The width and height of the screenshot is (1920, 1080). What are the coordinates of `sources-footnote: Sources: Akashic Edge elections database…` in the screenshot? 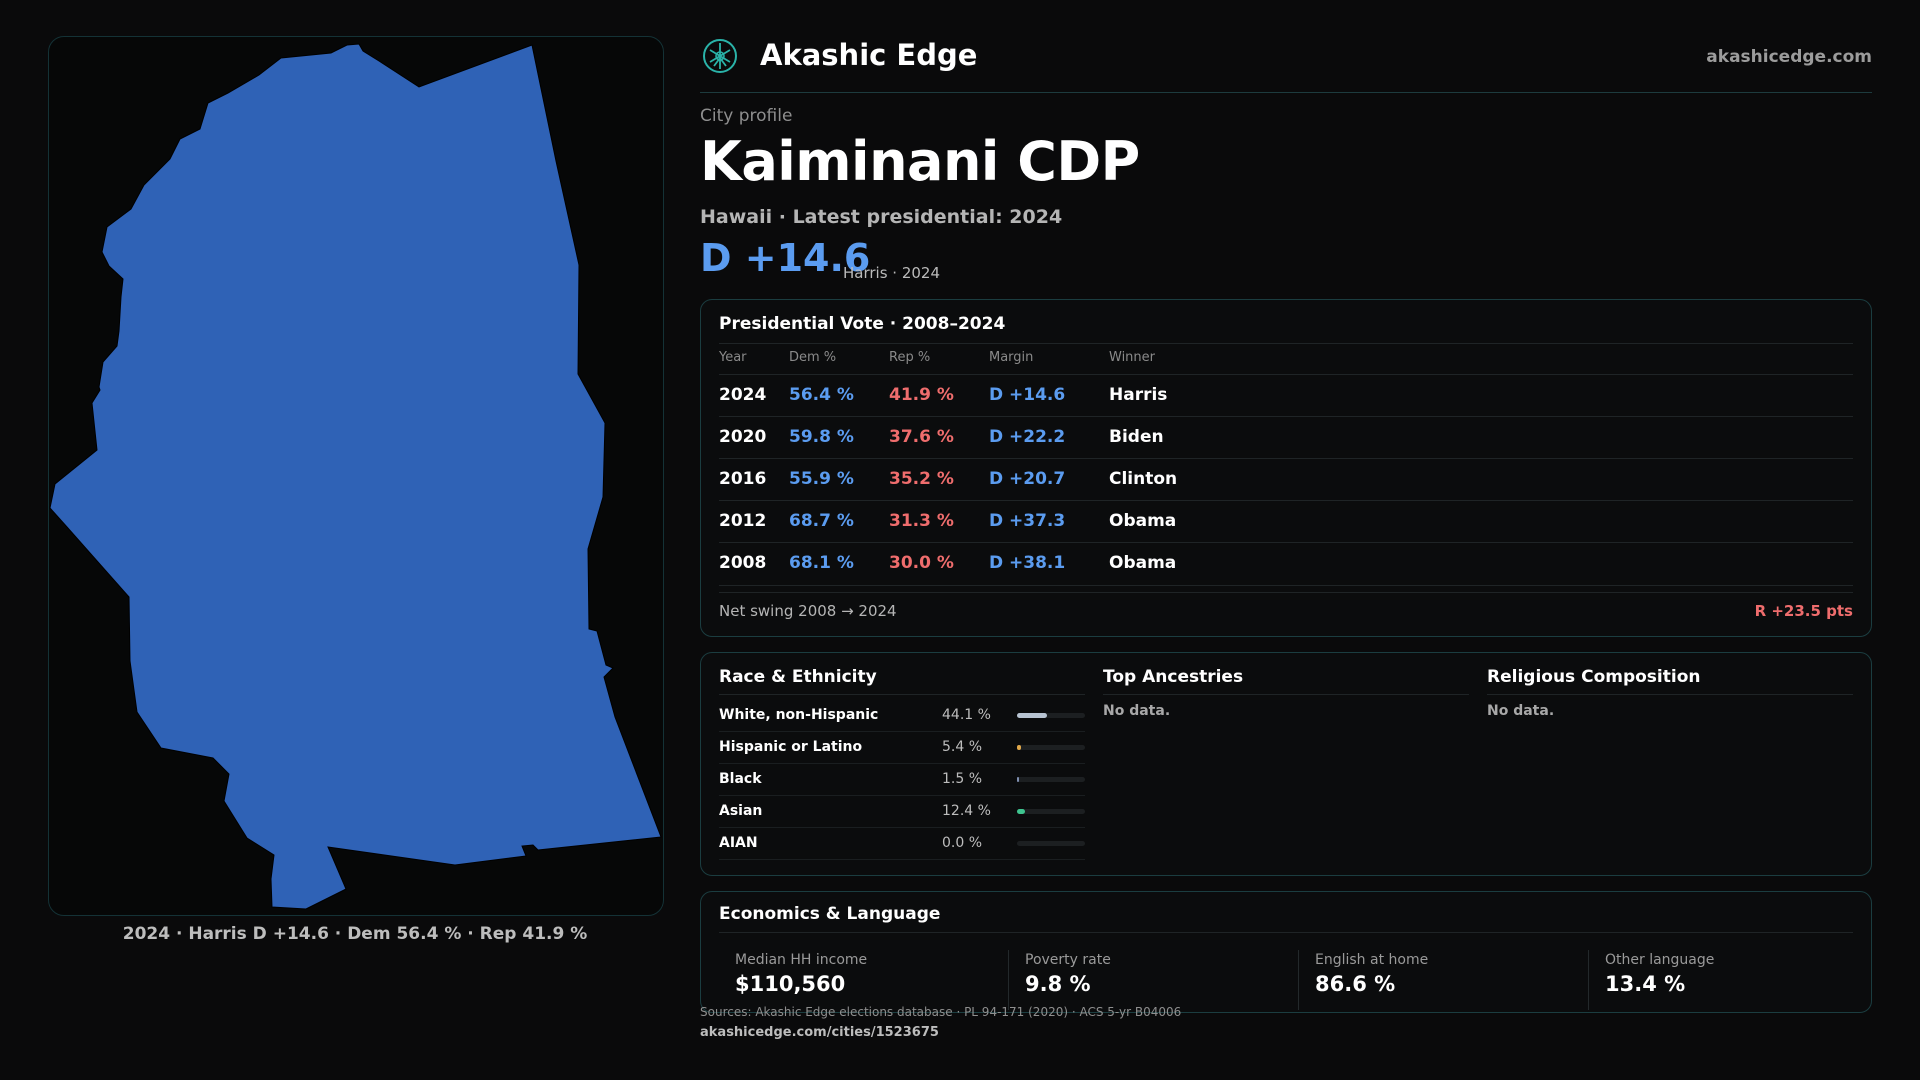 It's located at (941, 1012).